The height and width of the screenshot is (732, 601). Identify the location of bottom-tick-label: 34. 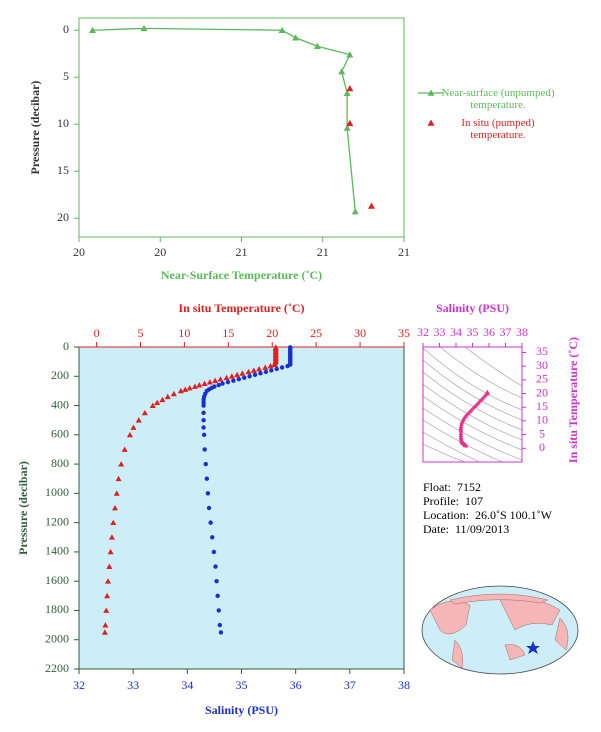
(187, 685).